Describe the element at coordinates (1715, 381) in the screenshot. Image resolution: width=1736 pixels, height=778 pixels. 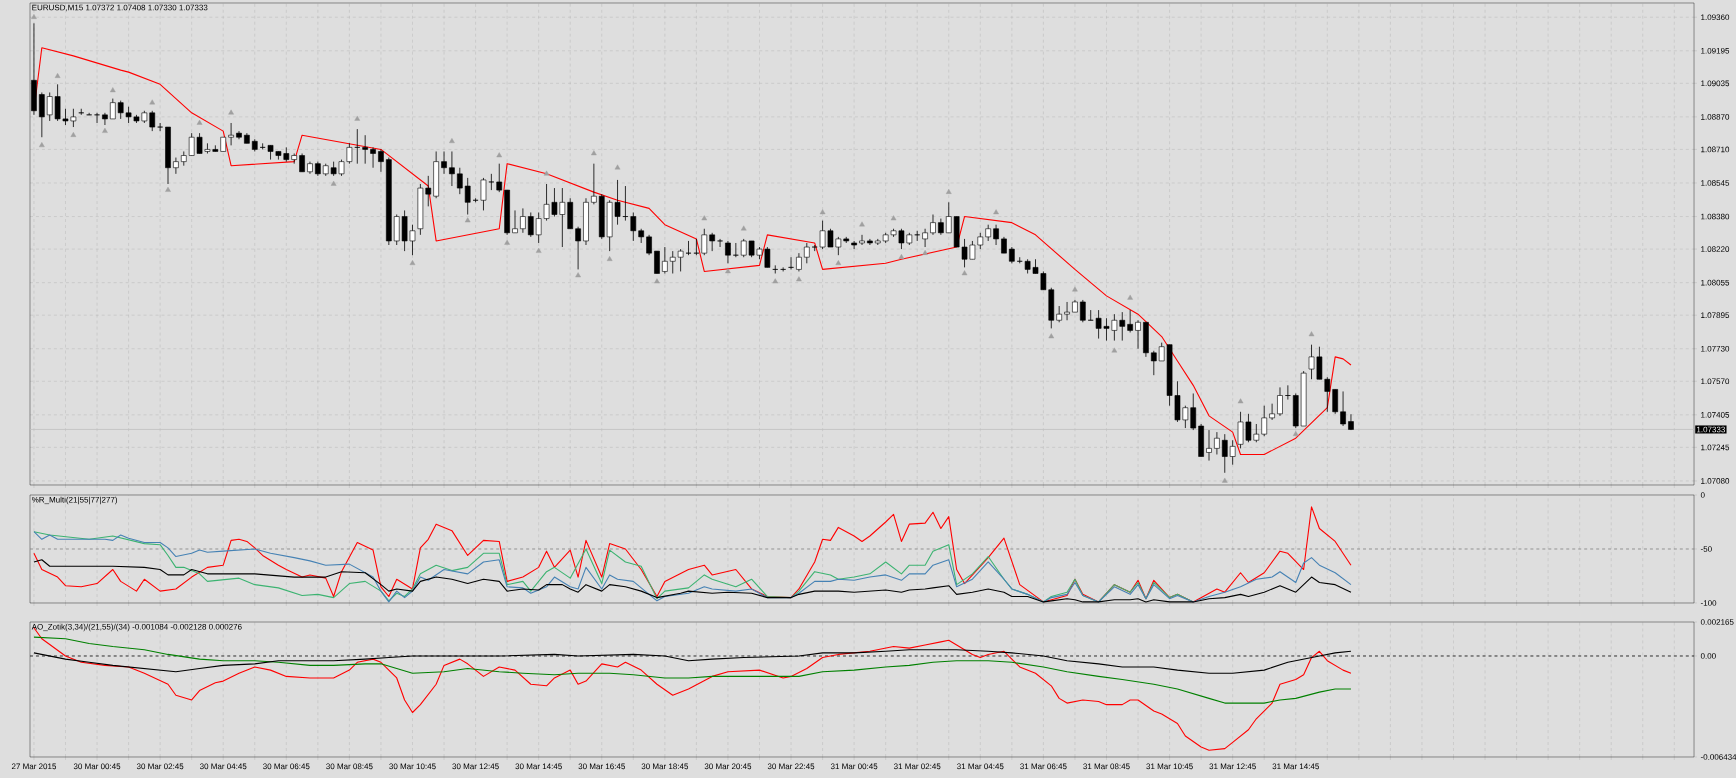
I see `y-tick-label: 1.07570` at that location.